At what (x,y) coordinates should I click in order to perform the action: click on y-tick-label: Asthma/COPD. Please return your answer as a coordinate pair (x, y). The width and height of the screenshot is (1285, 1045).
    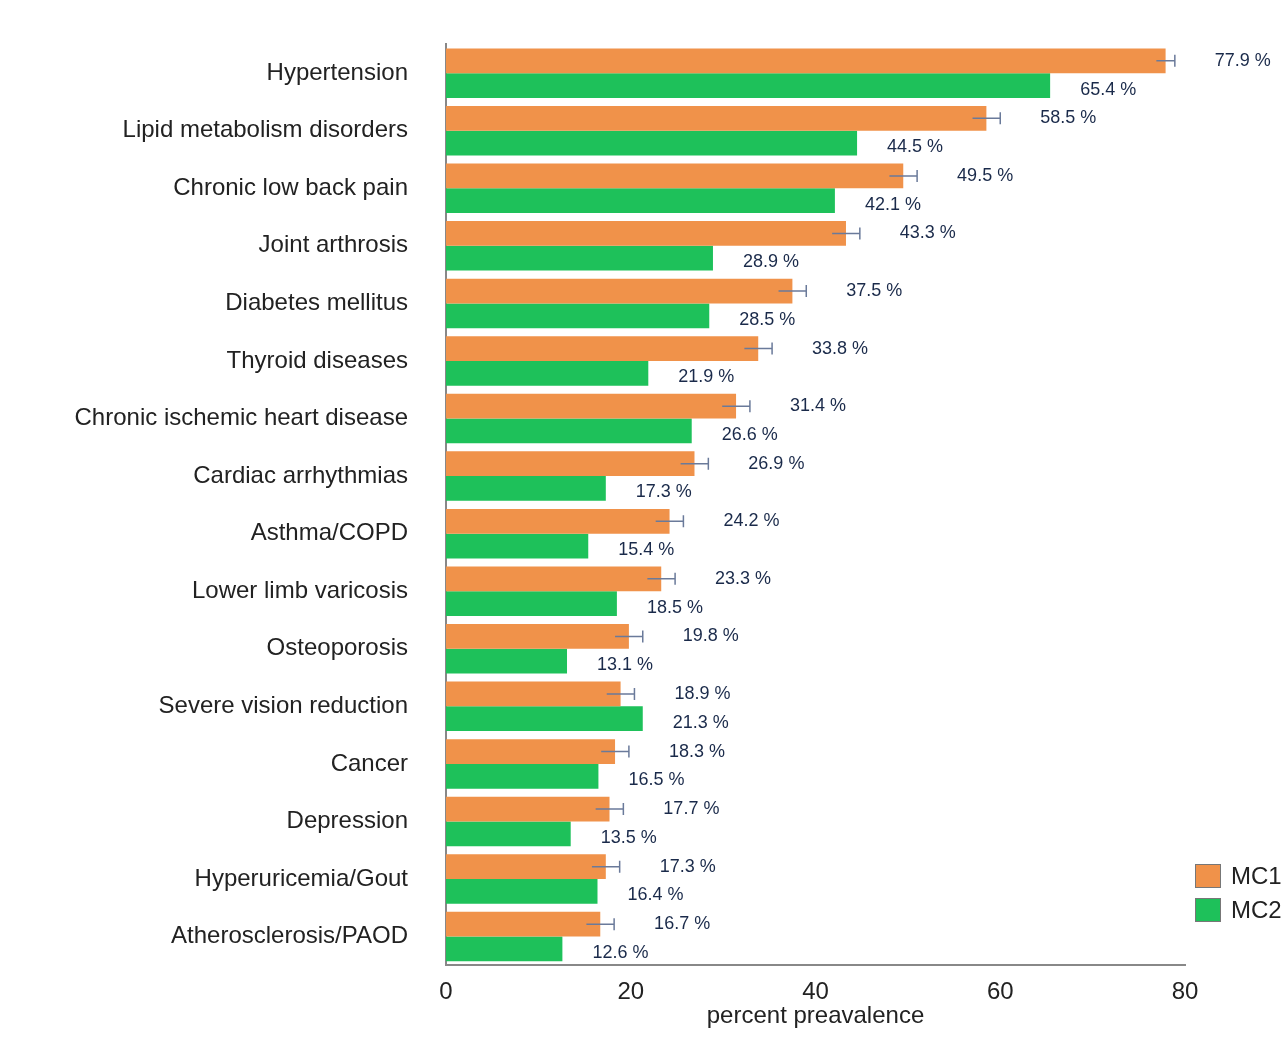
    Looking at the image, I should click on (329, 532).